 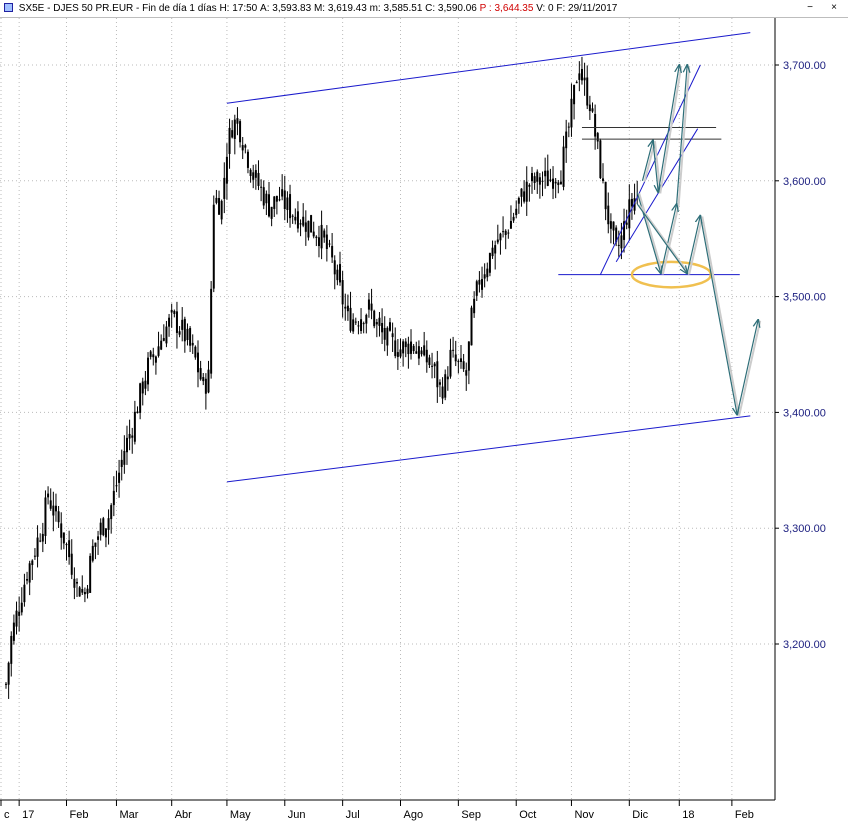 I want to click on chart-icon, so click(x=8, y=7).